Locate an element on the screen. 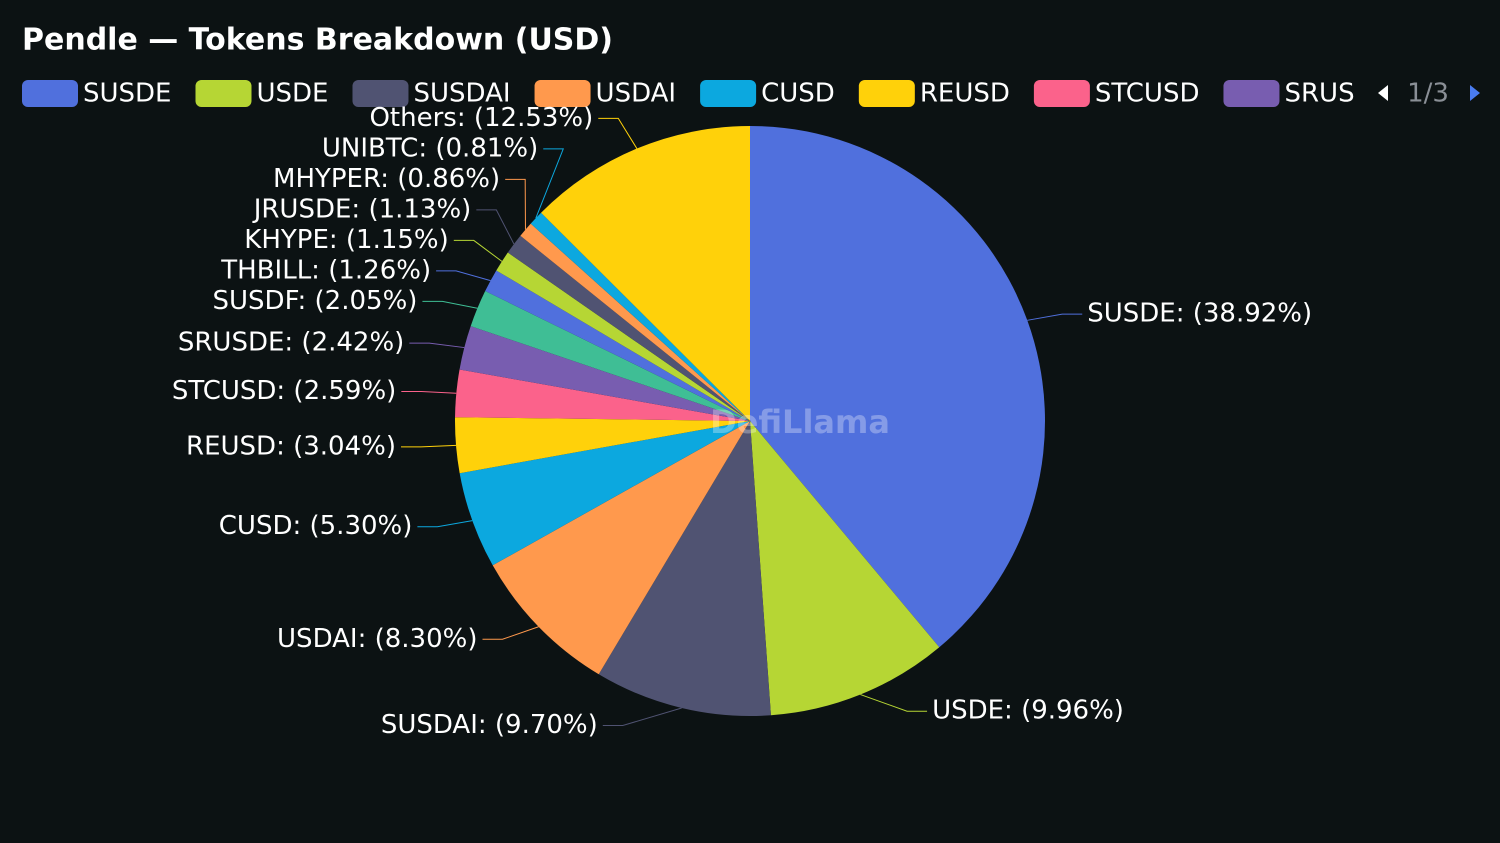  data-label: SUSDF: (2.05%) is located at coordinates (315, 301).